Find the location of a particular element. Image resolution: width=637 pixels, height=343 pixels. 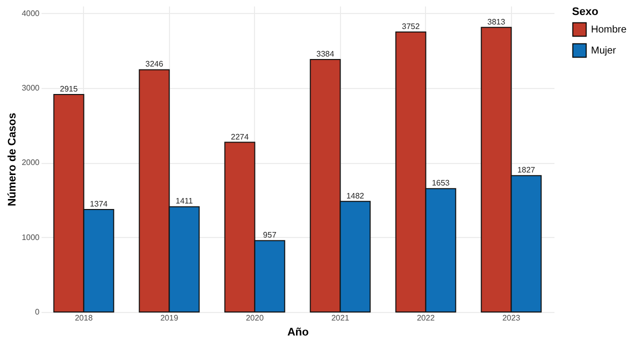

y-tick-label: 2000 is located at coordinates (31, 163).